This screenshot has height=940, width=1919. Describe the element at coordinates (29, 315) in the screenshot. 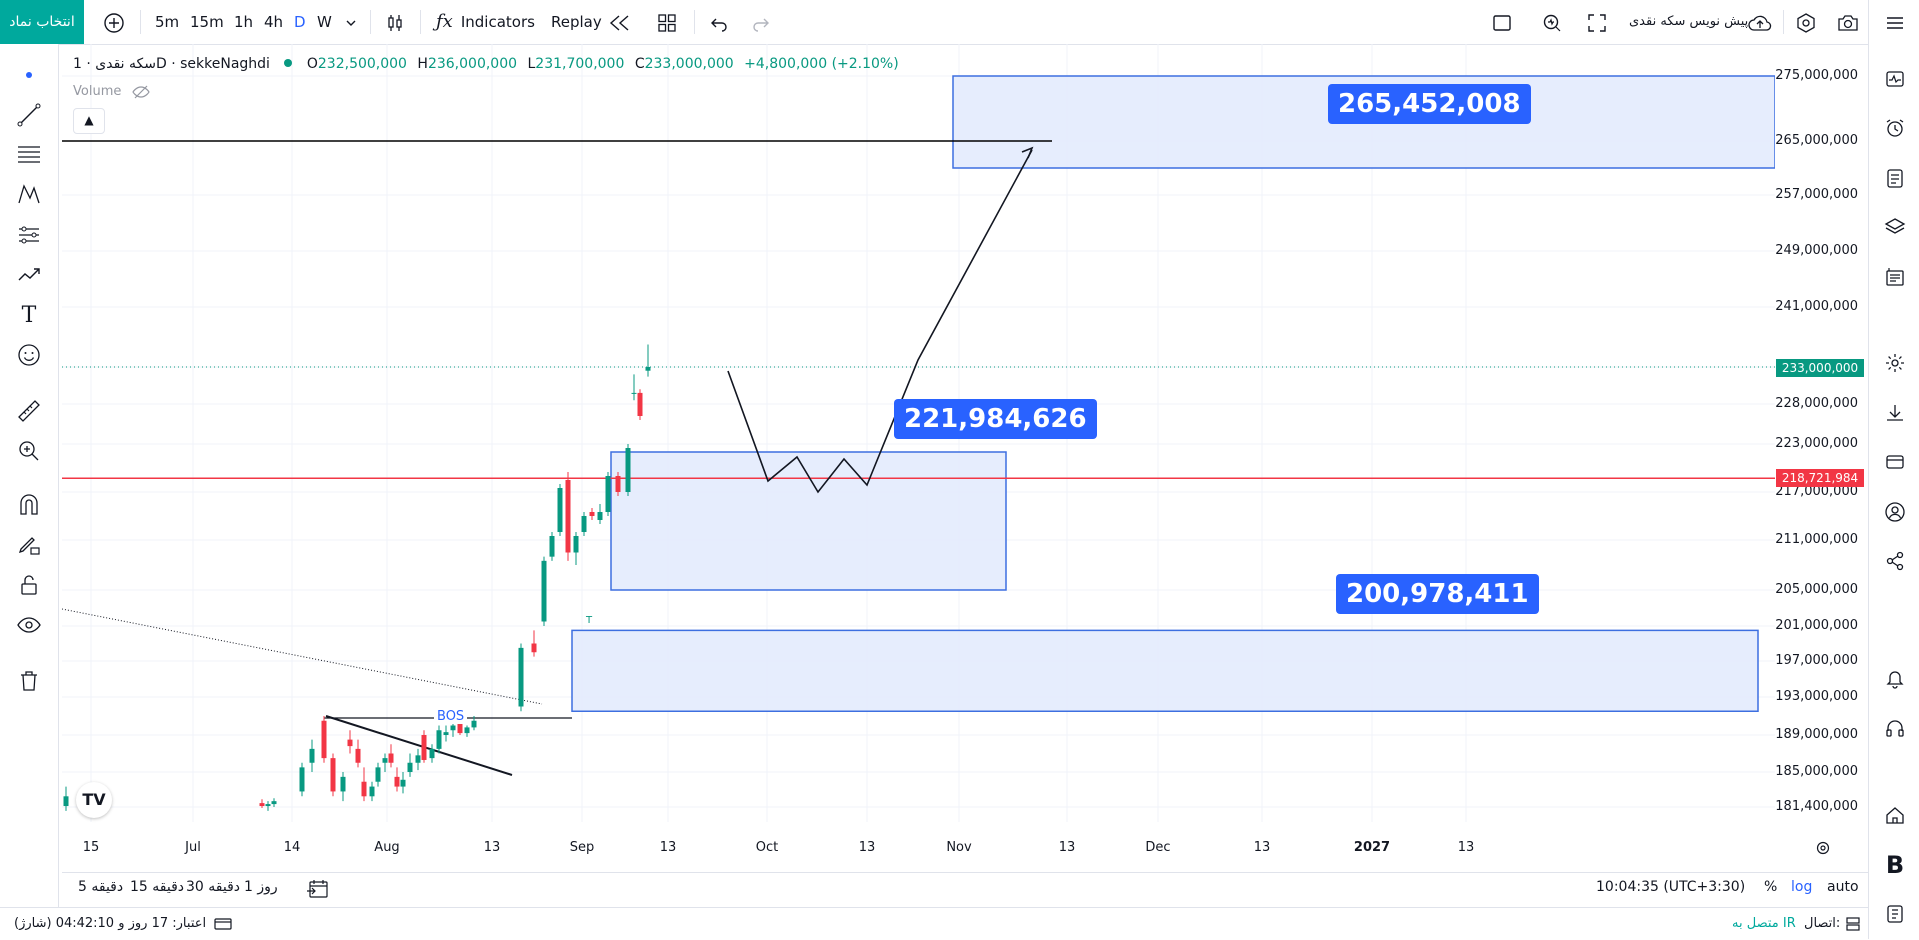

I see `text-icon: T` at that location.